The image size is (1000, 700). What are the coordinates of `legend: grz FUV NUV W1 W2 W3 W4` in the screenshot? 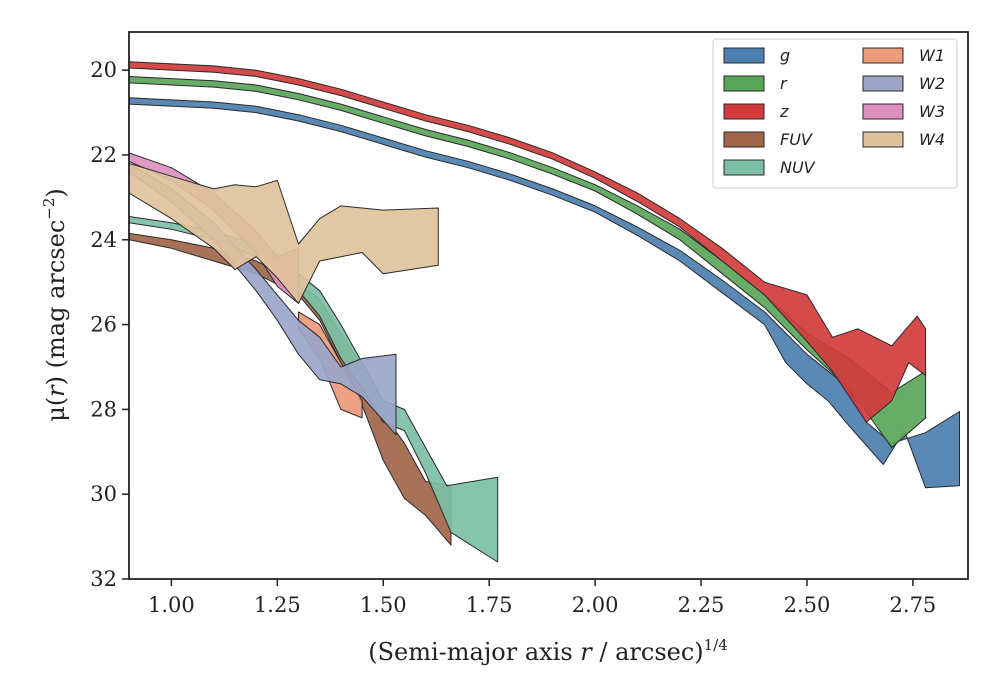 It's located at (835, 113).